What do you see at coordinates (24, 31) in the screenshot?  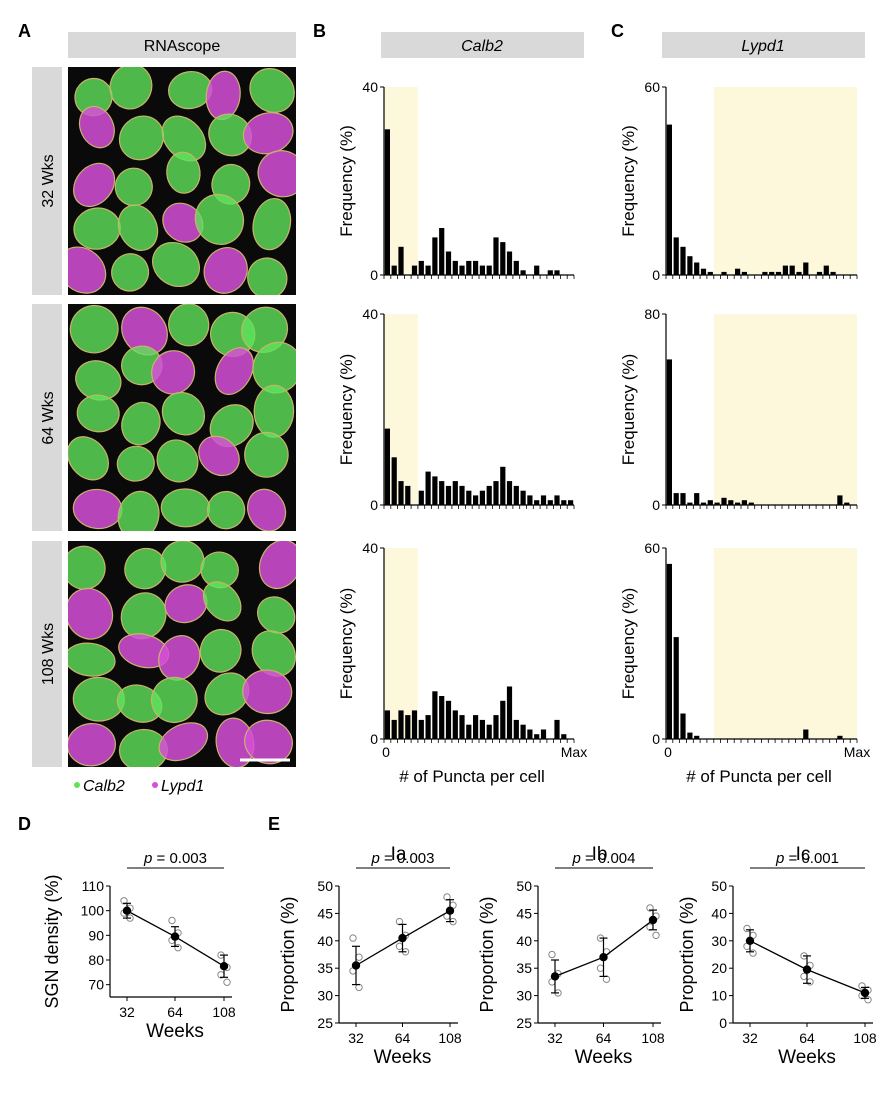 I see `panel-letter-a: A` at bounding box center [24, 31].